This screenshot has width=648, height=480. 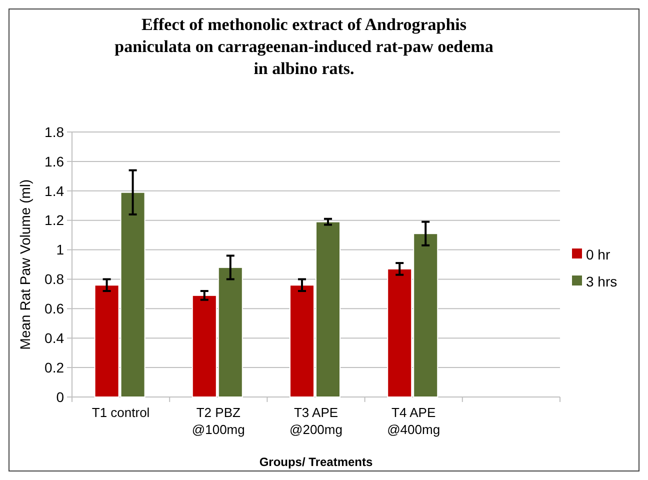 What do you see at coordinates (316, 462) in the screenshot?
I see `x-axis-title: Groups/ Treatments` at bounding box center [316, 462].